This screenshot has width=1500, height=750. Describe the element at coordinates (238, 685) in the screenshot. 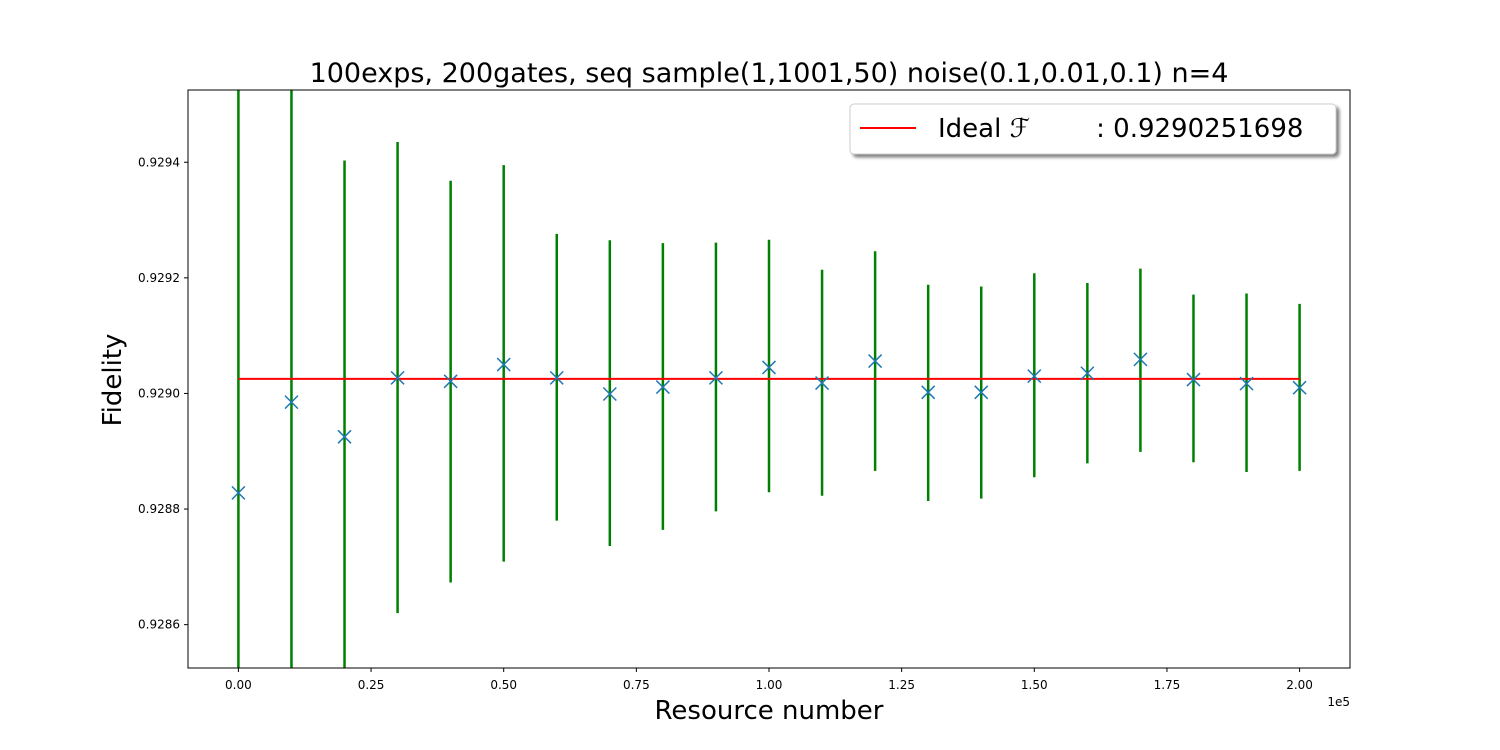

I see `x-tick-label: 0.00` at that location.